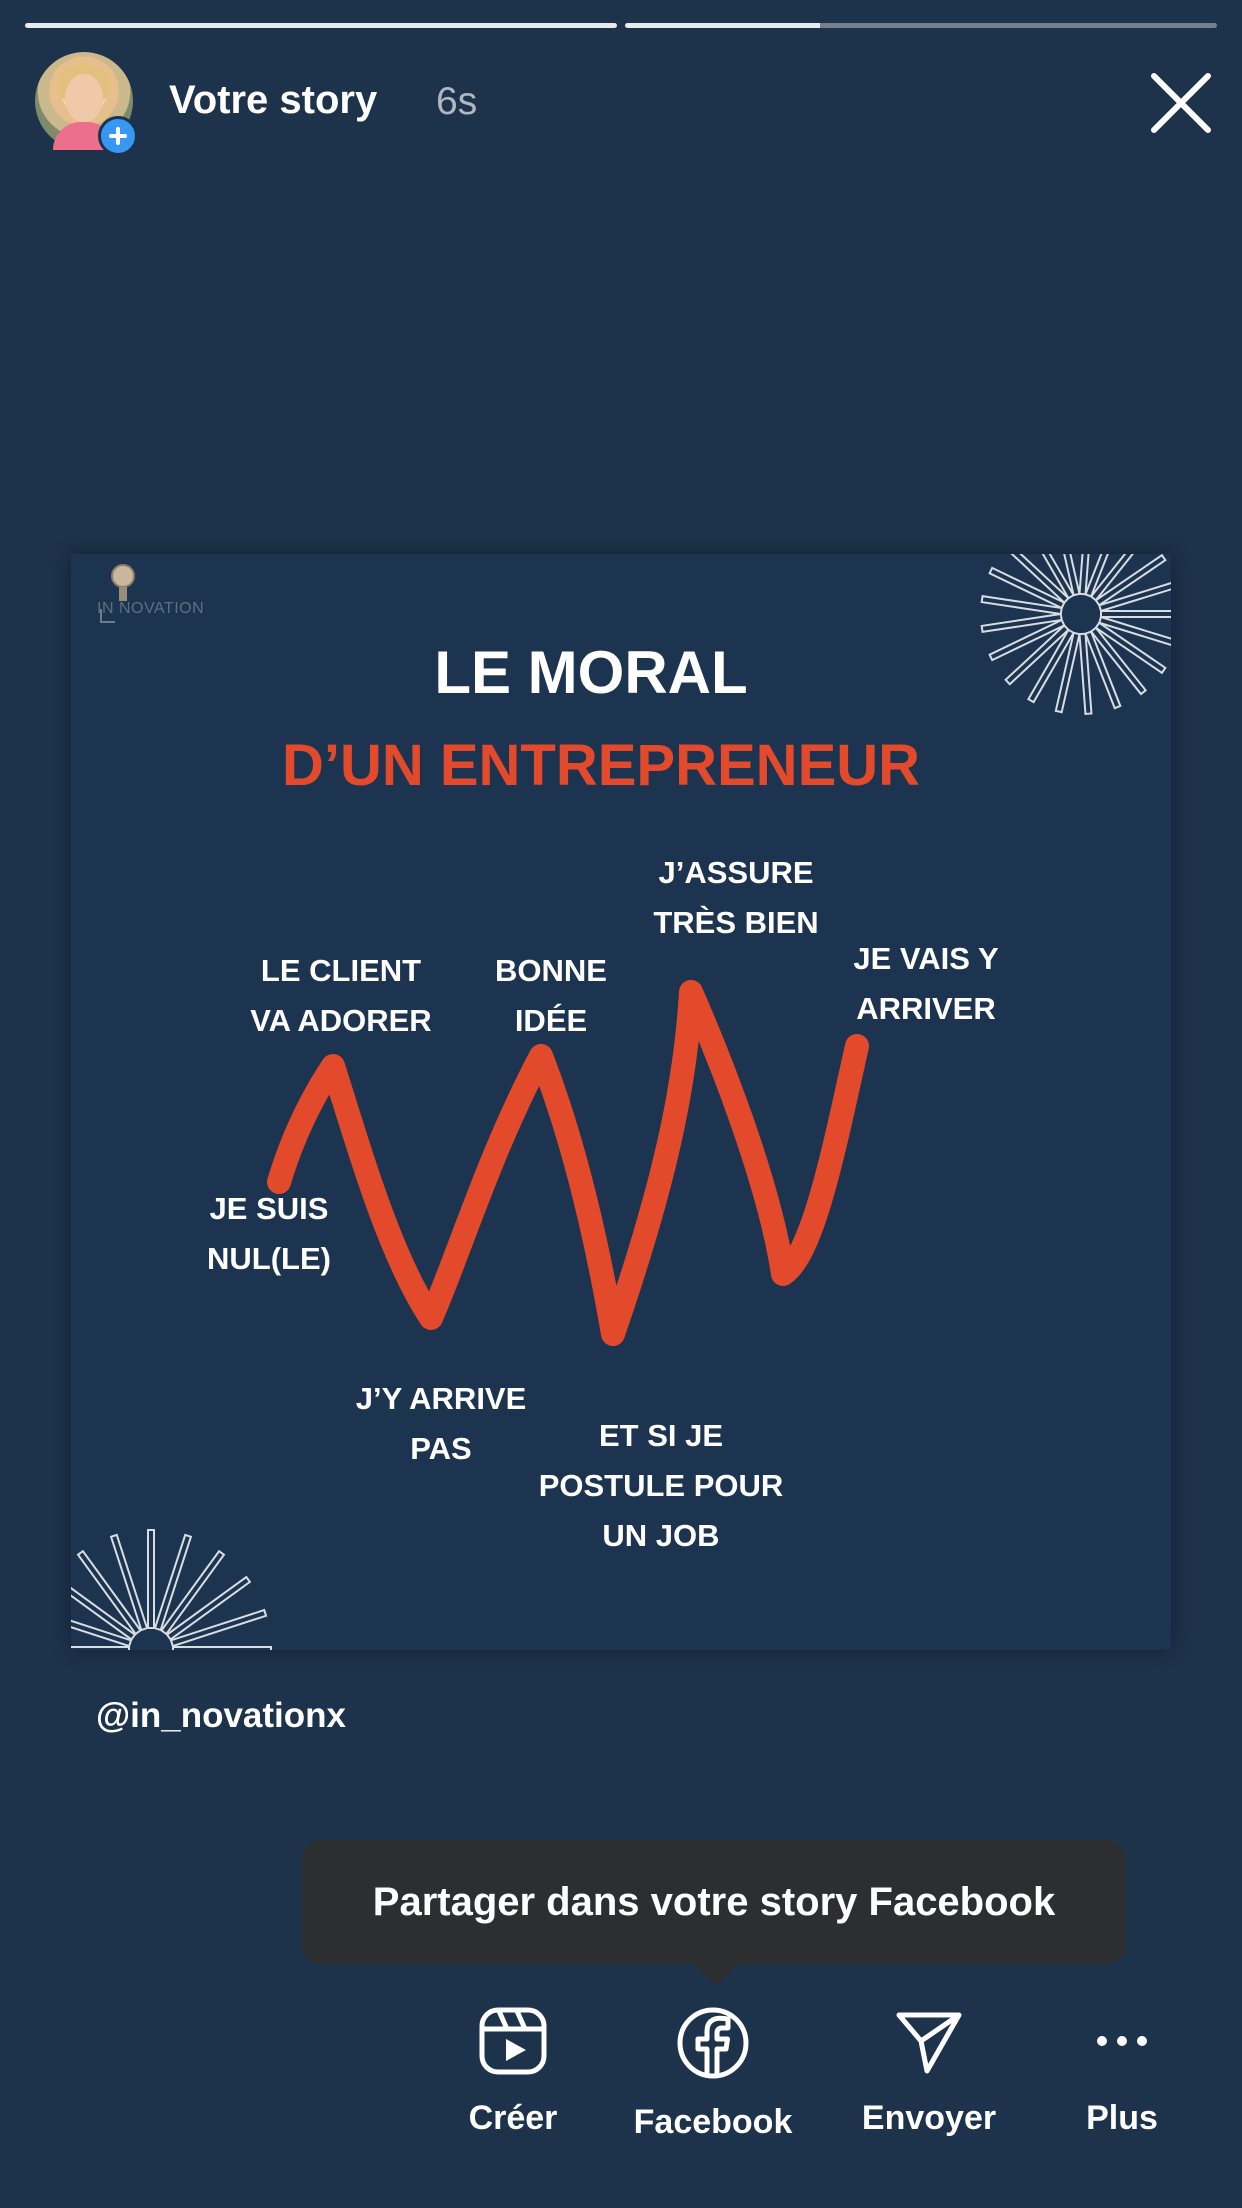  I want to click on post-title: LE MORAL, so click(591, 672).